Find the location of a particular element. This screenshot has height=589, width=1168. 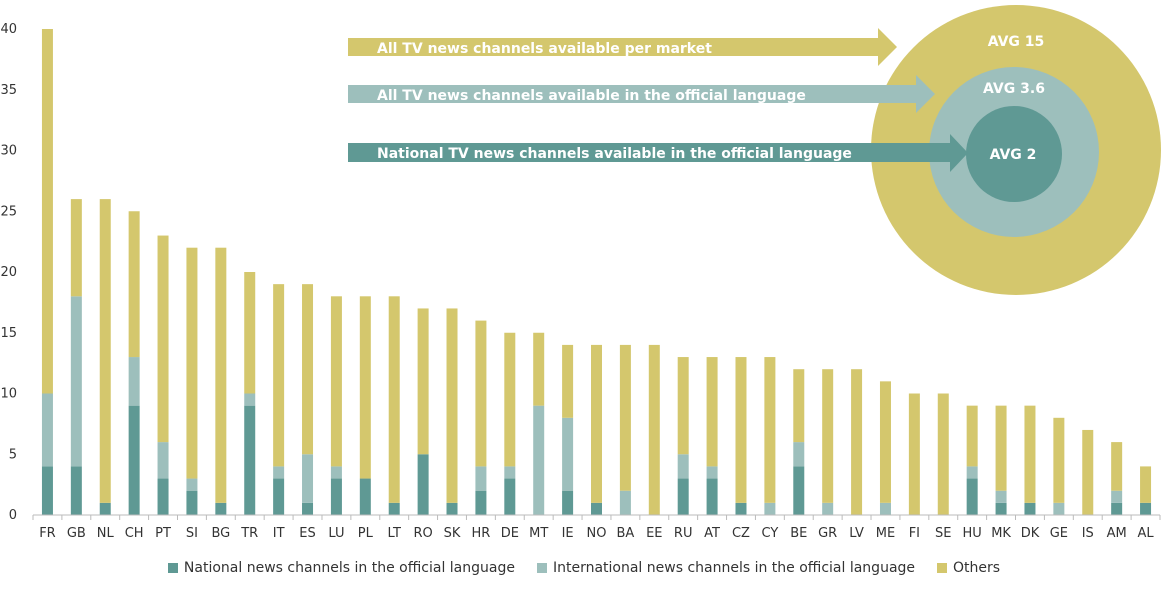

x-tick-label-lt: LT is located at coordinates (394, 533).